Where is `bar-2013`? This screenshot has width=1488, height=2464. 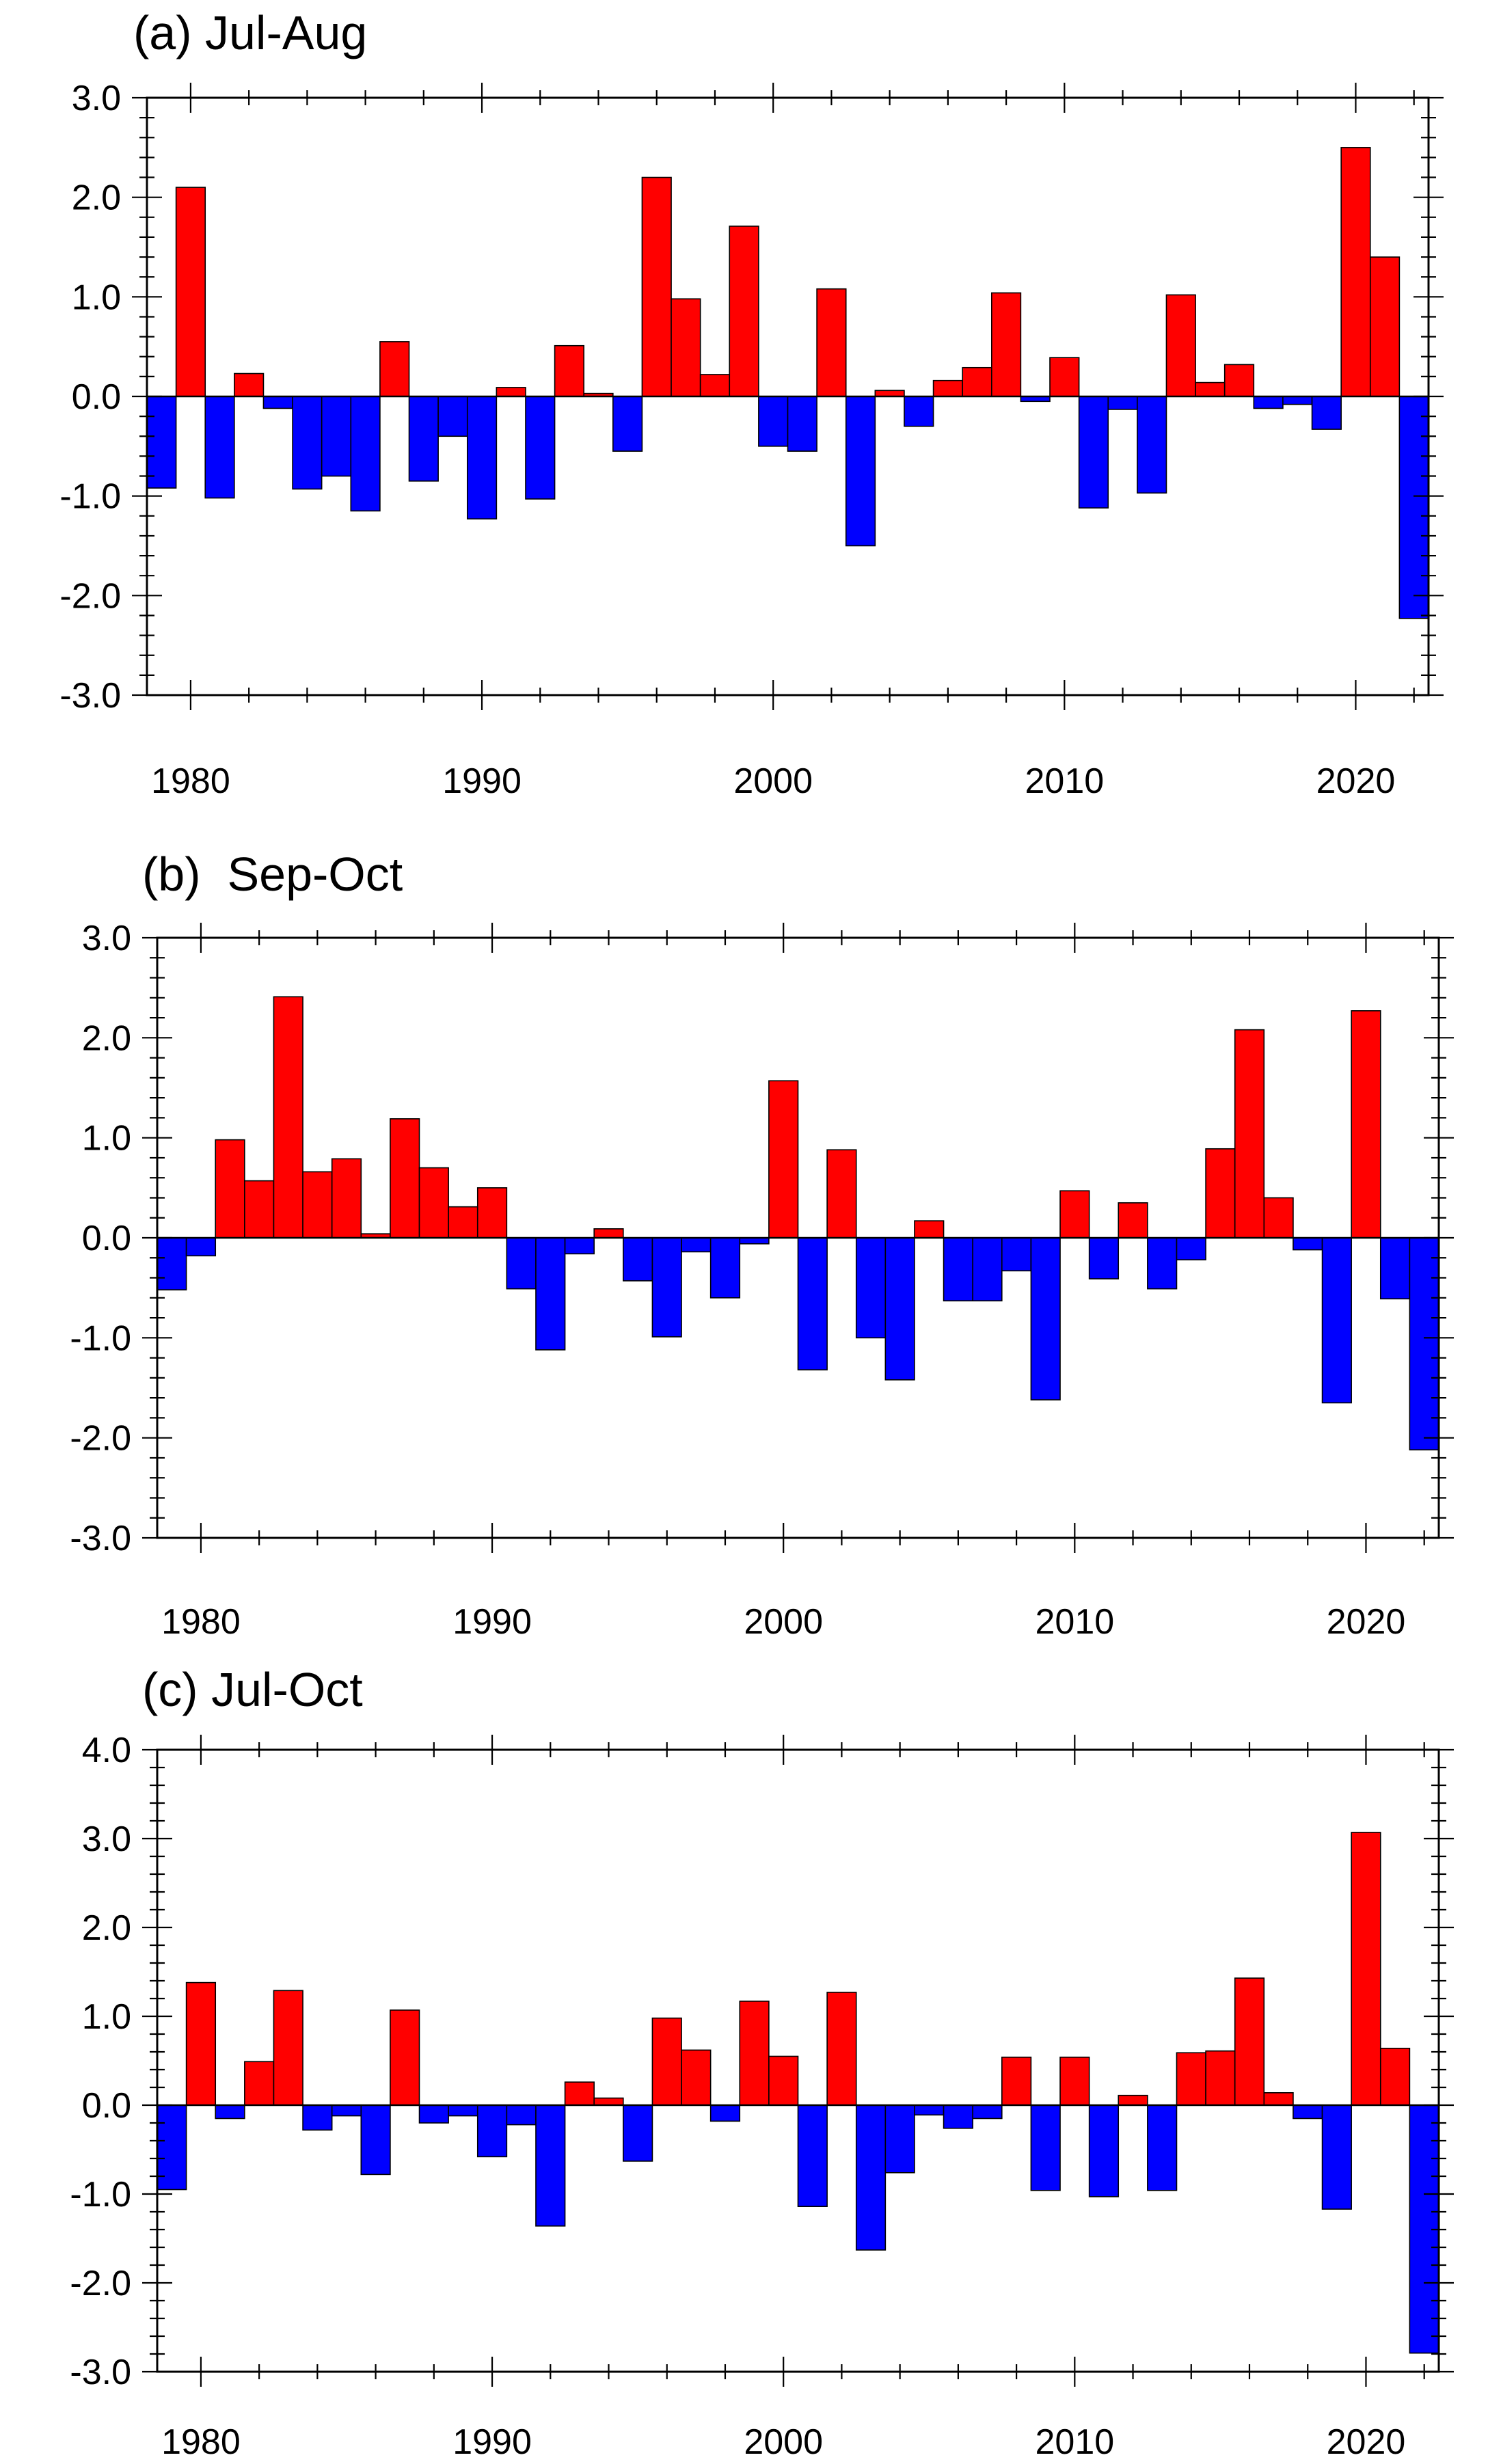
bar-2013 is located at coordinates (1162, 1263).